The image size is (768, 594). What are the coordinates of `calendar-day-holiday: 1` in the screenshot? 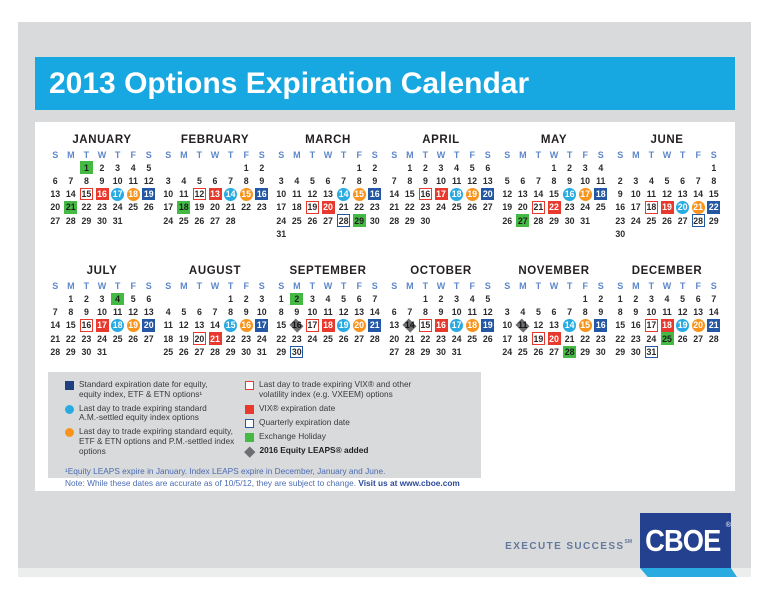 It's located at (86, 168).